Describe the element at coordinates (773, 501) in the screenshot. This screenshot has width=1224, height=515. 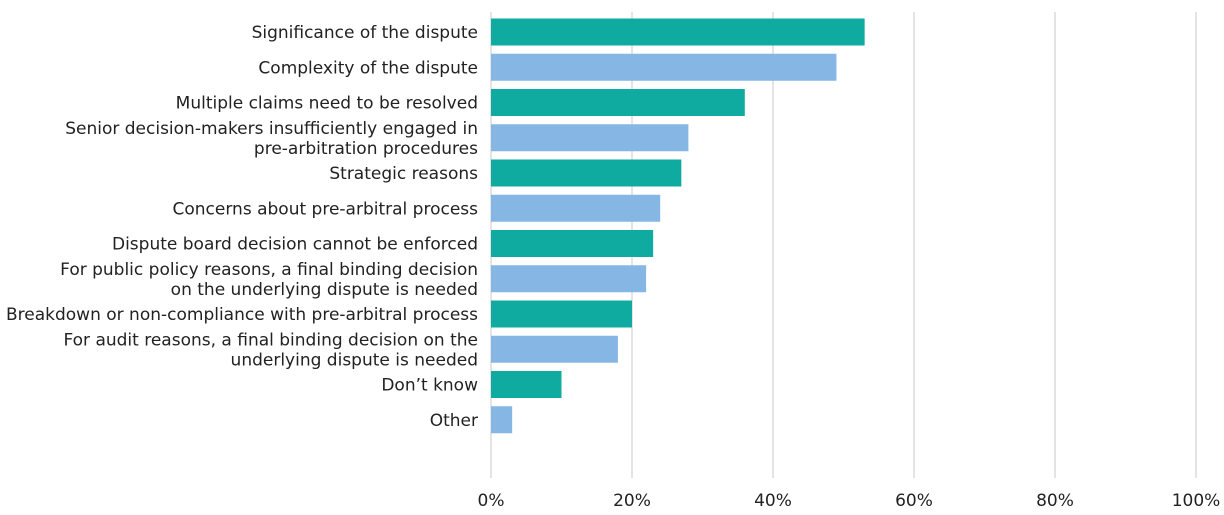
I see `x-tick-label: 40%` at that location.